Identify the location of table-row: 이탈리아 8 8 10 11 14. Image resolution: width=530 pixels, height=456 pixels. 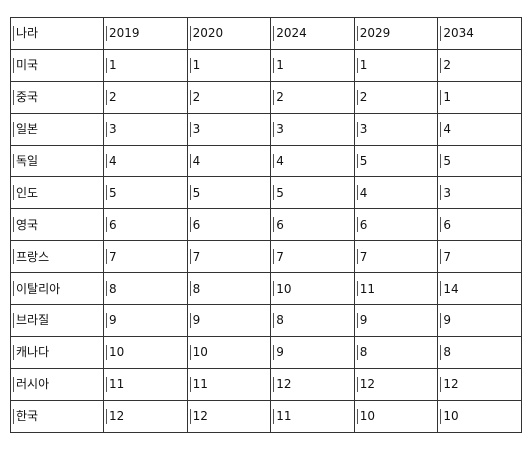
(266, 289).